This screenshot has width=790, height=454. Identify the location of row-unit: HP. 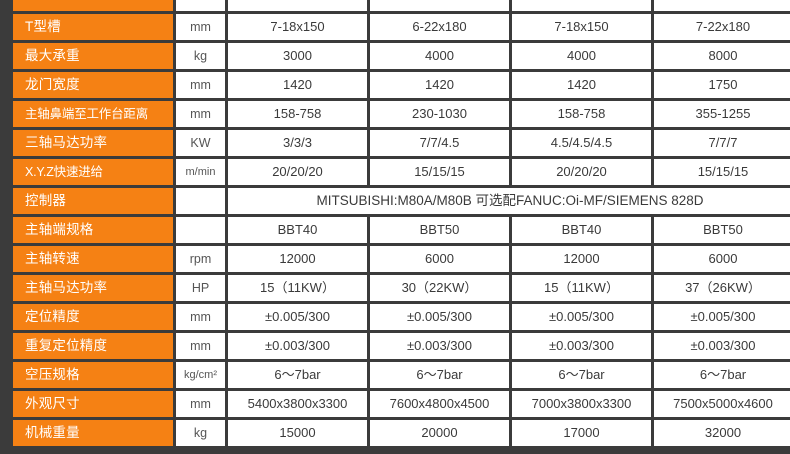
(200, 288).